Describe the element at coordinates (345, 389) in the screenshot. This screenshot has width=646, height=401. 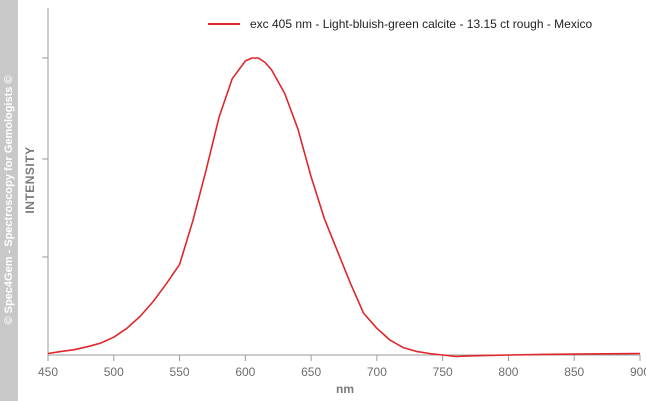
I see `x-axis-label: nm` at that location.